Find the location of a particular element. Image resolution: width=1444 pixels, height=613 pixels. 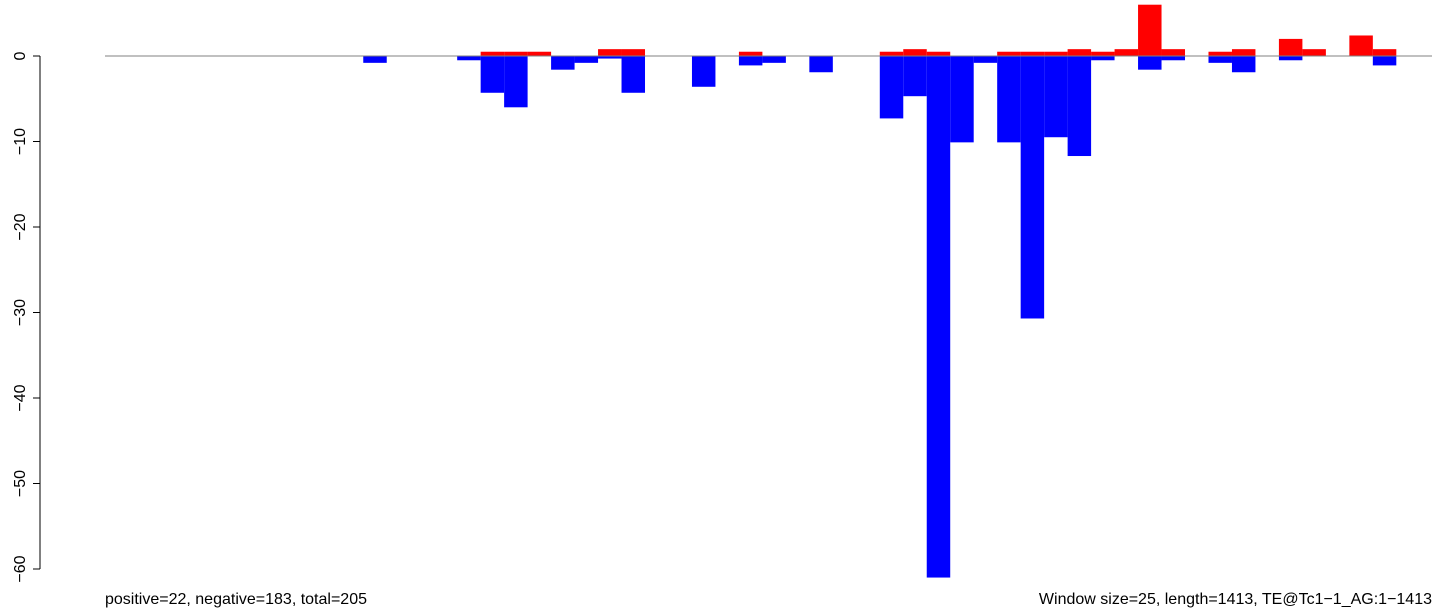

positive-bars is located at coordinates (938, 30).